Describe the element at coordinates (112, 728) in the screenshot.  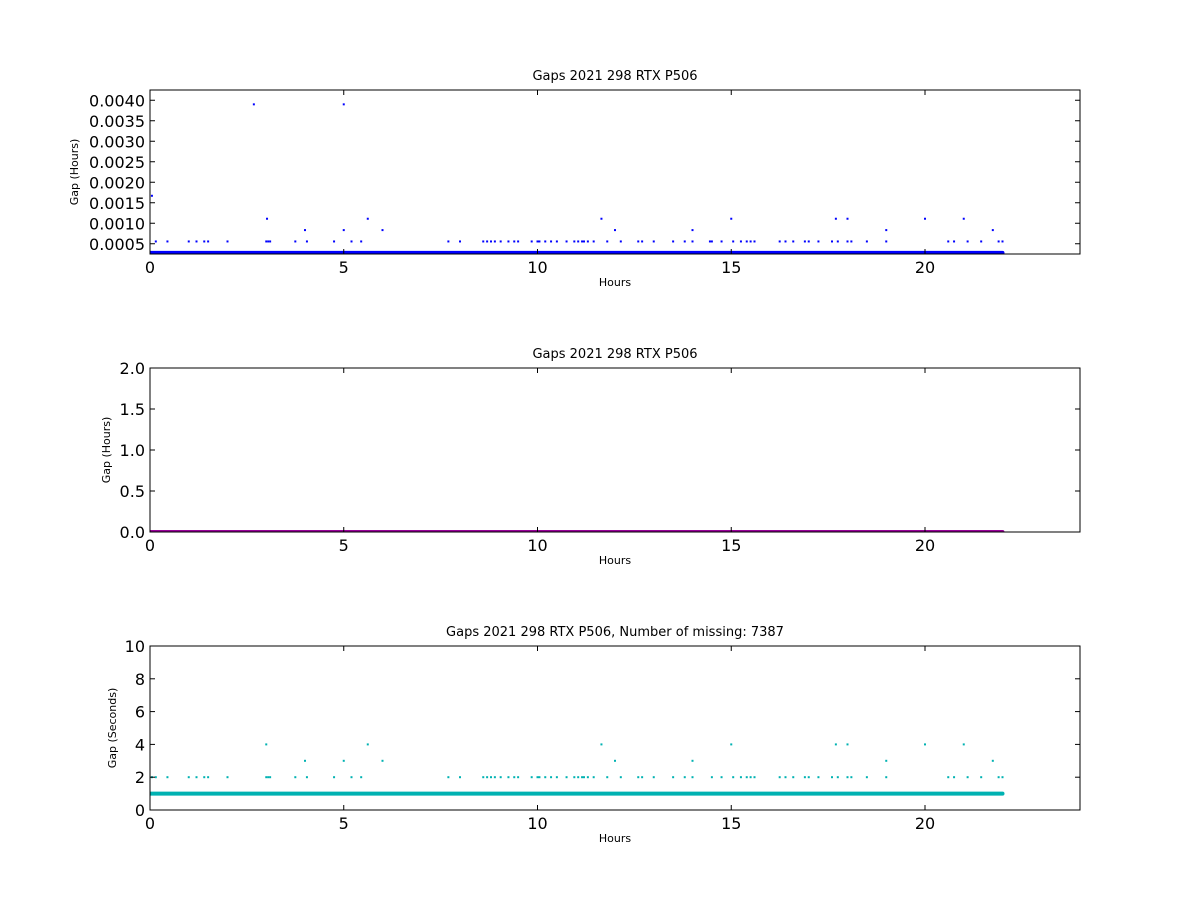
I see `y-axis-label: Gap (Seconds)` at that location.